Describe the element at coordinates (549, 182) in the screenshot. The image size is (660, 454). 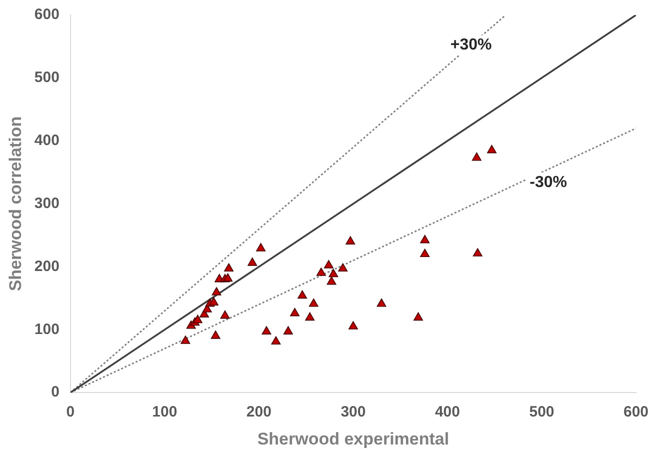
I see `annotation: -30%` at that location.